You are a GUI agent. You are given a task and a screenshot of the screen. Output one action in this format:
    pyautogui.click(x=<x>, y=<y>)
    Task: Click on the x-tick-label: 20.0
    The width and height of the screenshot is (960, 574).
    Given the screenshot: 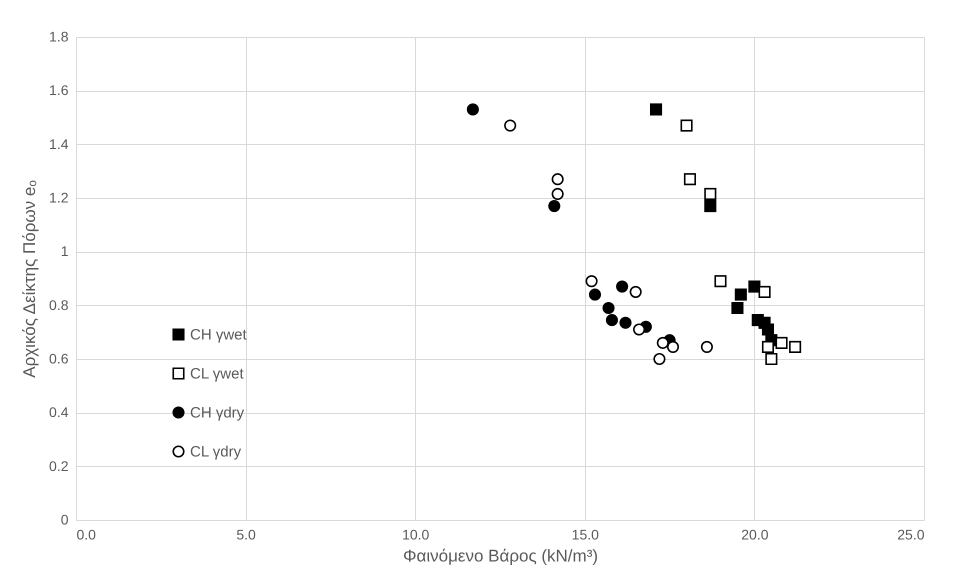 What is the action you would take?
    pyautogui.click(x=755, y=534)
    